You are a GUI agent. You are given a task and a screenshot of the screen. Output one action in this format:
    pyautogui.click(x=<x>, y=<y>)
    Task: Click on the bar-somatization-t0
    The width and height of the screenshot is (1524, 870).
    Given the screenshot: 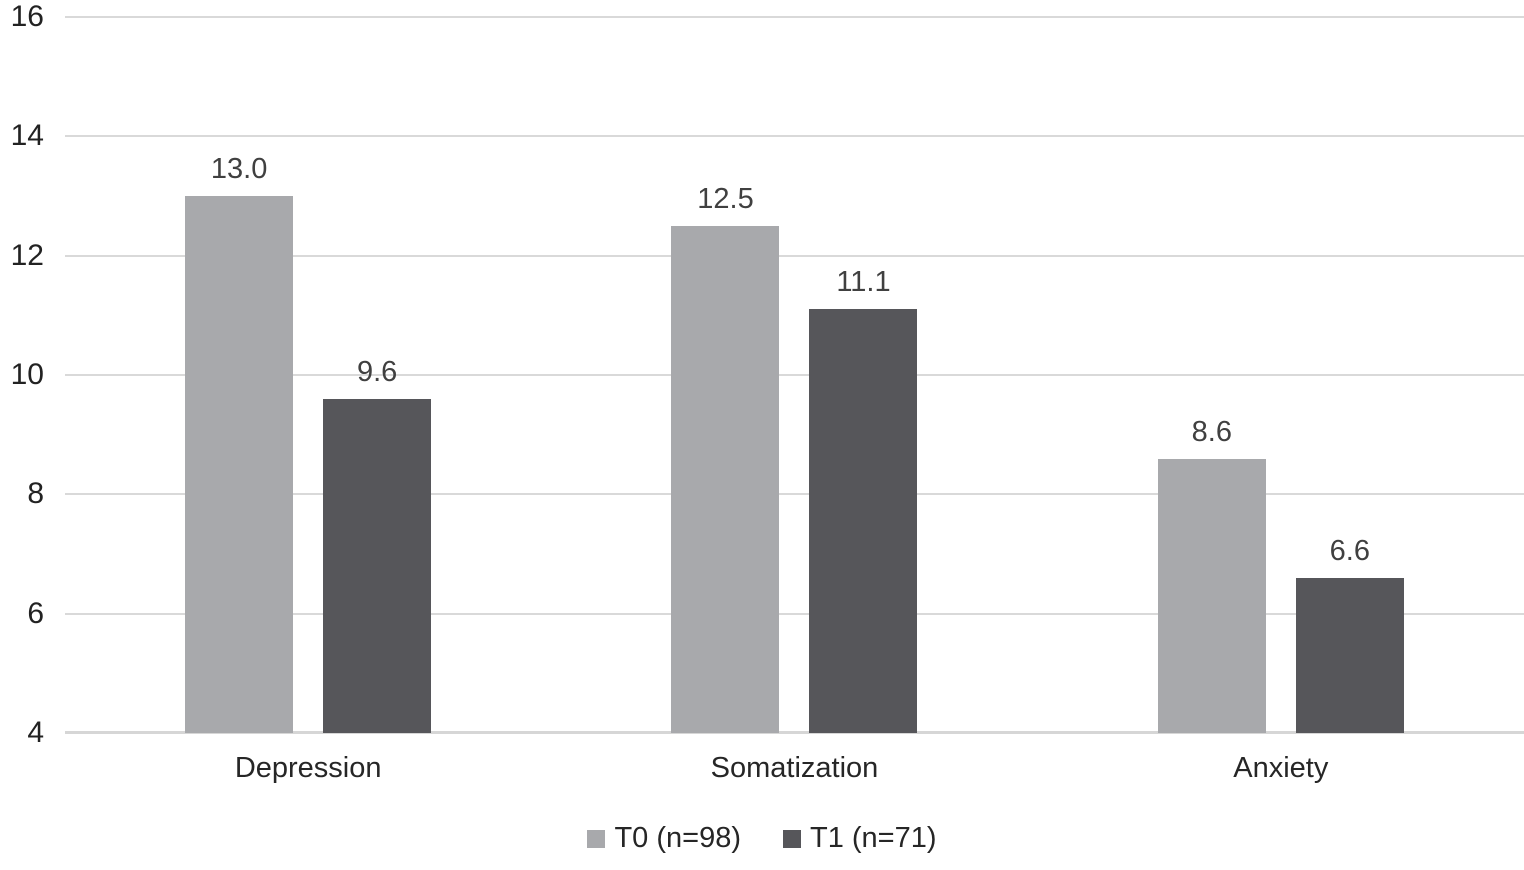 What is the action you would take?
    pyautogui.click(x=725, y=479)
    